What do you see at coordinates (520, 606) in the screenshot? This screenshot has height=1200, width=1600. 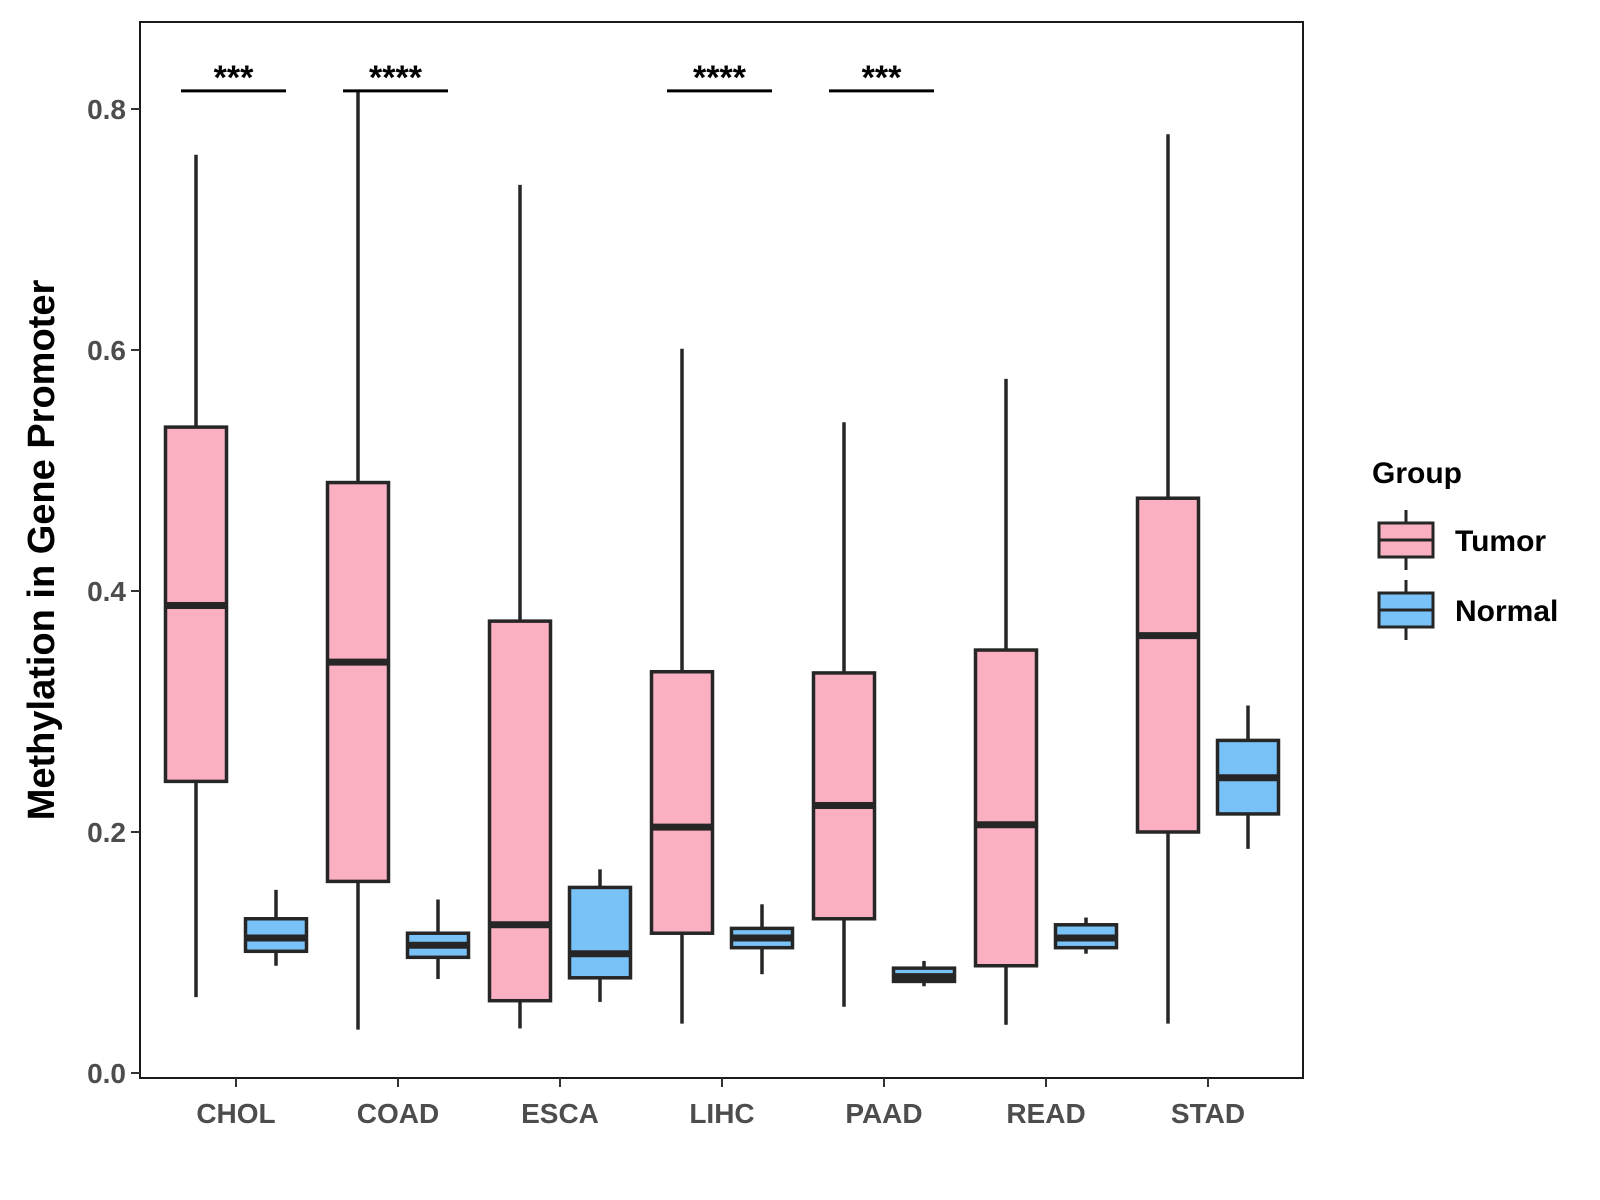 I see `tumor-box-esca` at bounding box center [520, 606].